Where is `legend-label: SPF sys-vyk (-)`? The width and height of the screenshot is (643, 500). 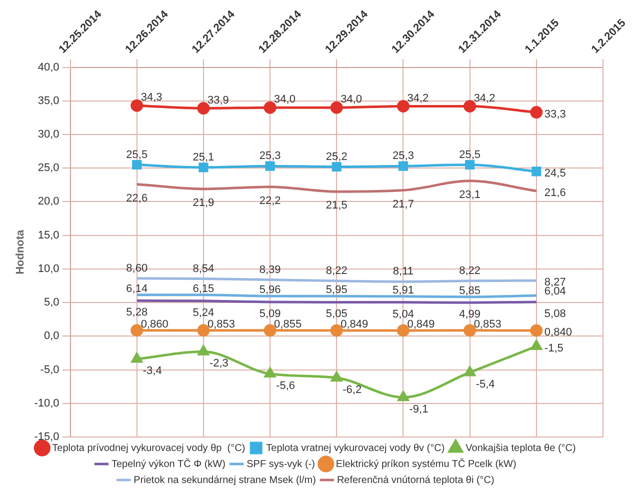 legend-label: SPF sys-vyk (-) is located at coordinates (280, 464).